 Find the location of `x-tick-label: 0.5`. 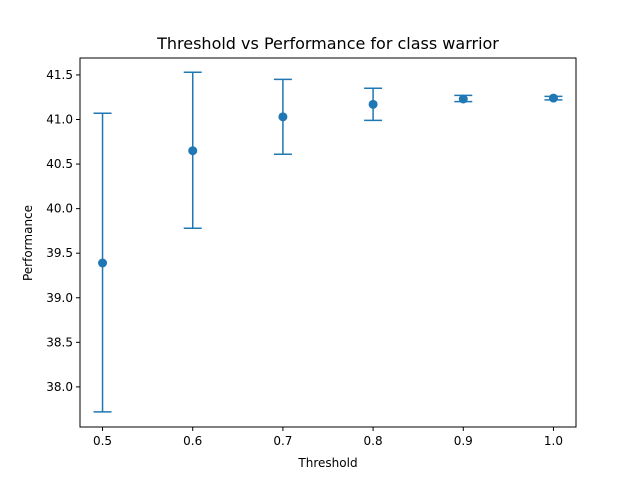

x-tick-label: 0.5 is located at coordinates (102, 441).